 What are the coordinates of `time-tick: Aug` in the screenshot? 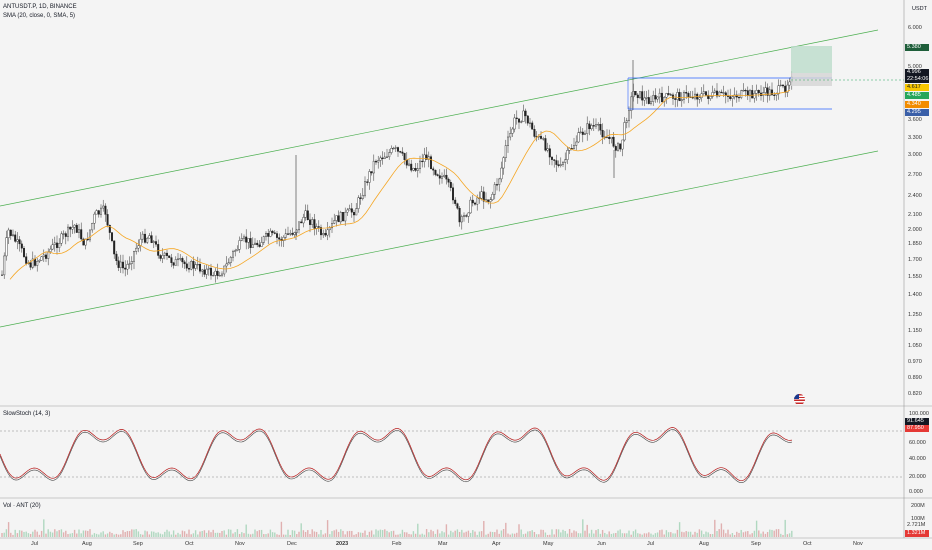 It's located at (87, 544).